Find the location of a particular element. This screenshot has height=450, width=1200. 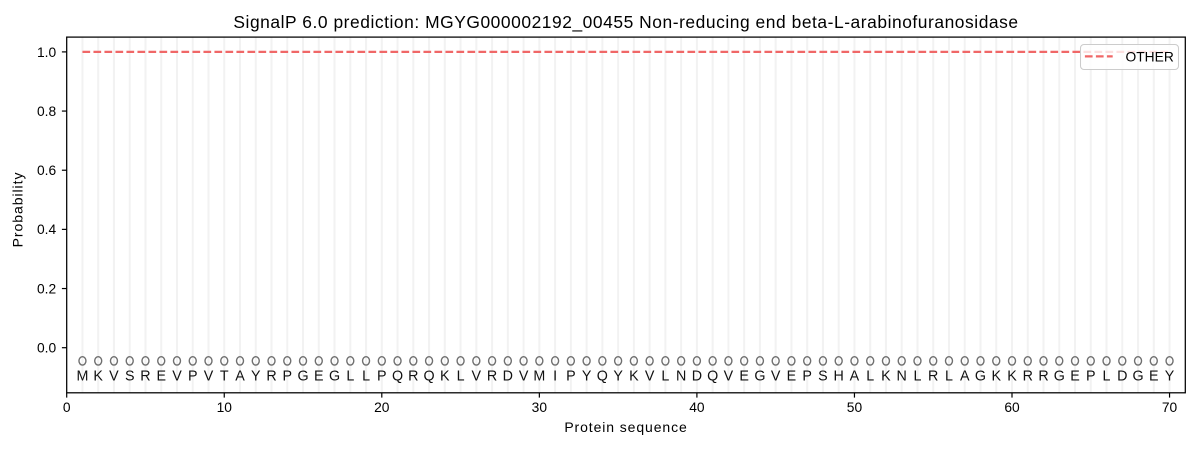

svg-text: OTHER is located at coordinates (1150, 57).